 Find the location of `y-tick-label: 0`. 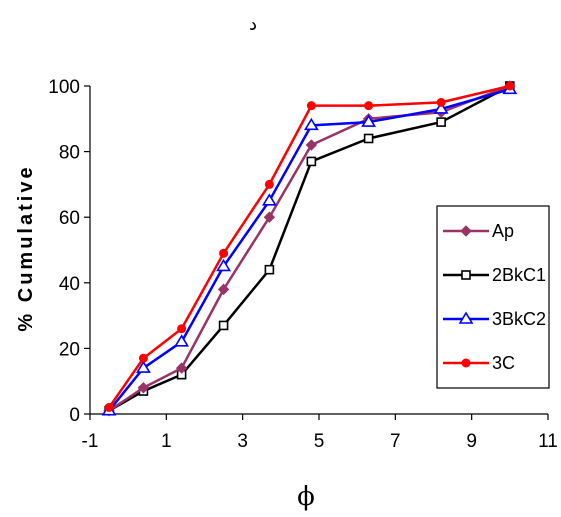

y-tick-label: 0 is located at coordinates (74, 415).